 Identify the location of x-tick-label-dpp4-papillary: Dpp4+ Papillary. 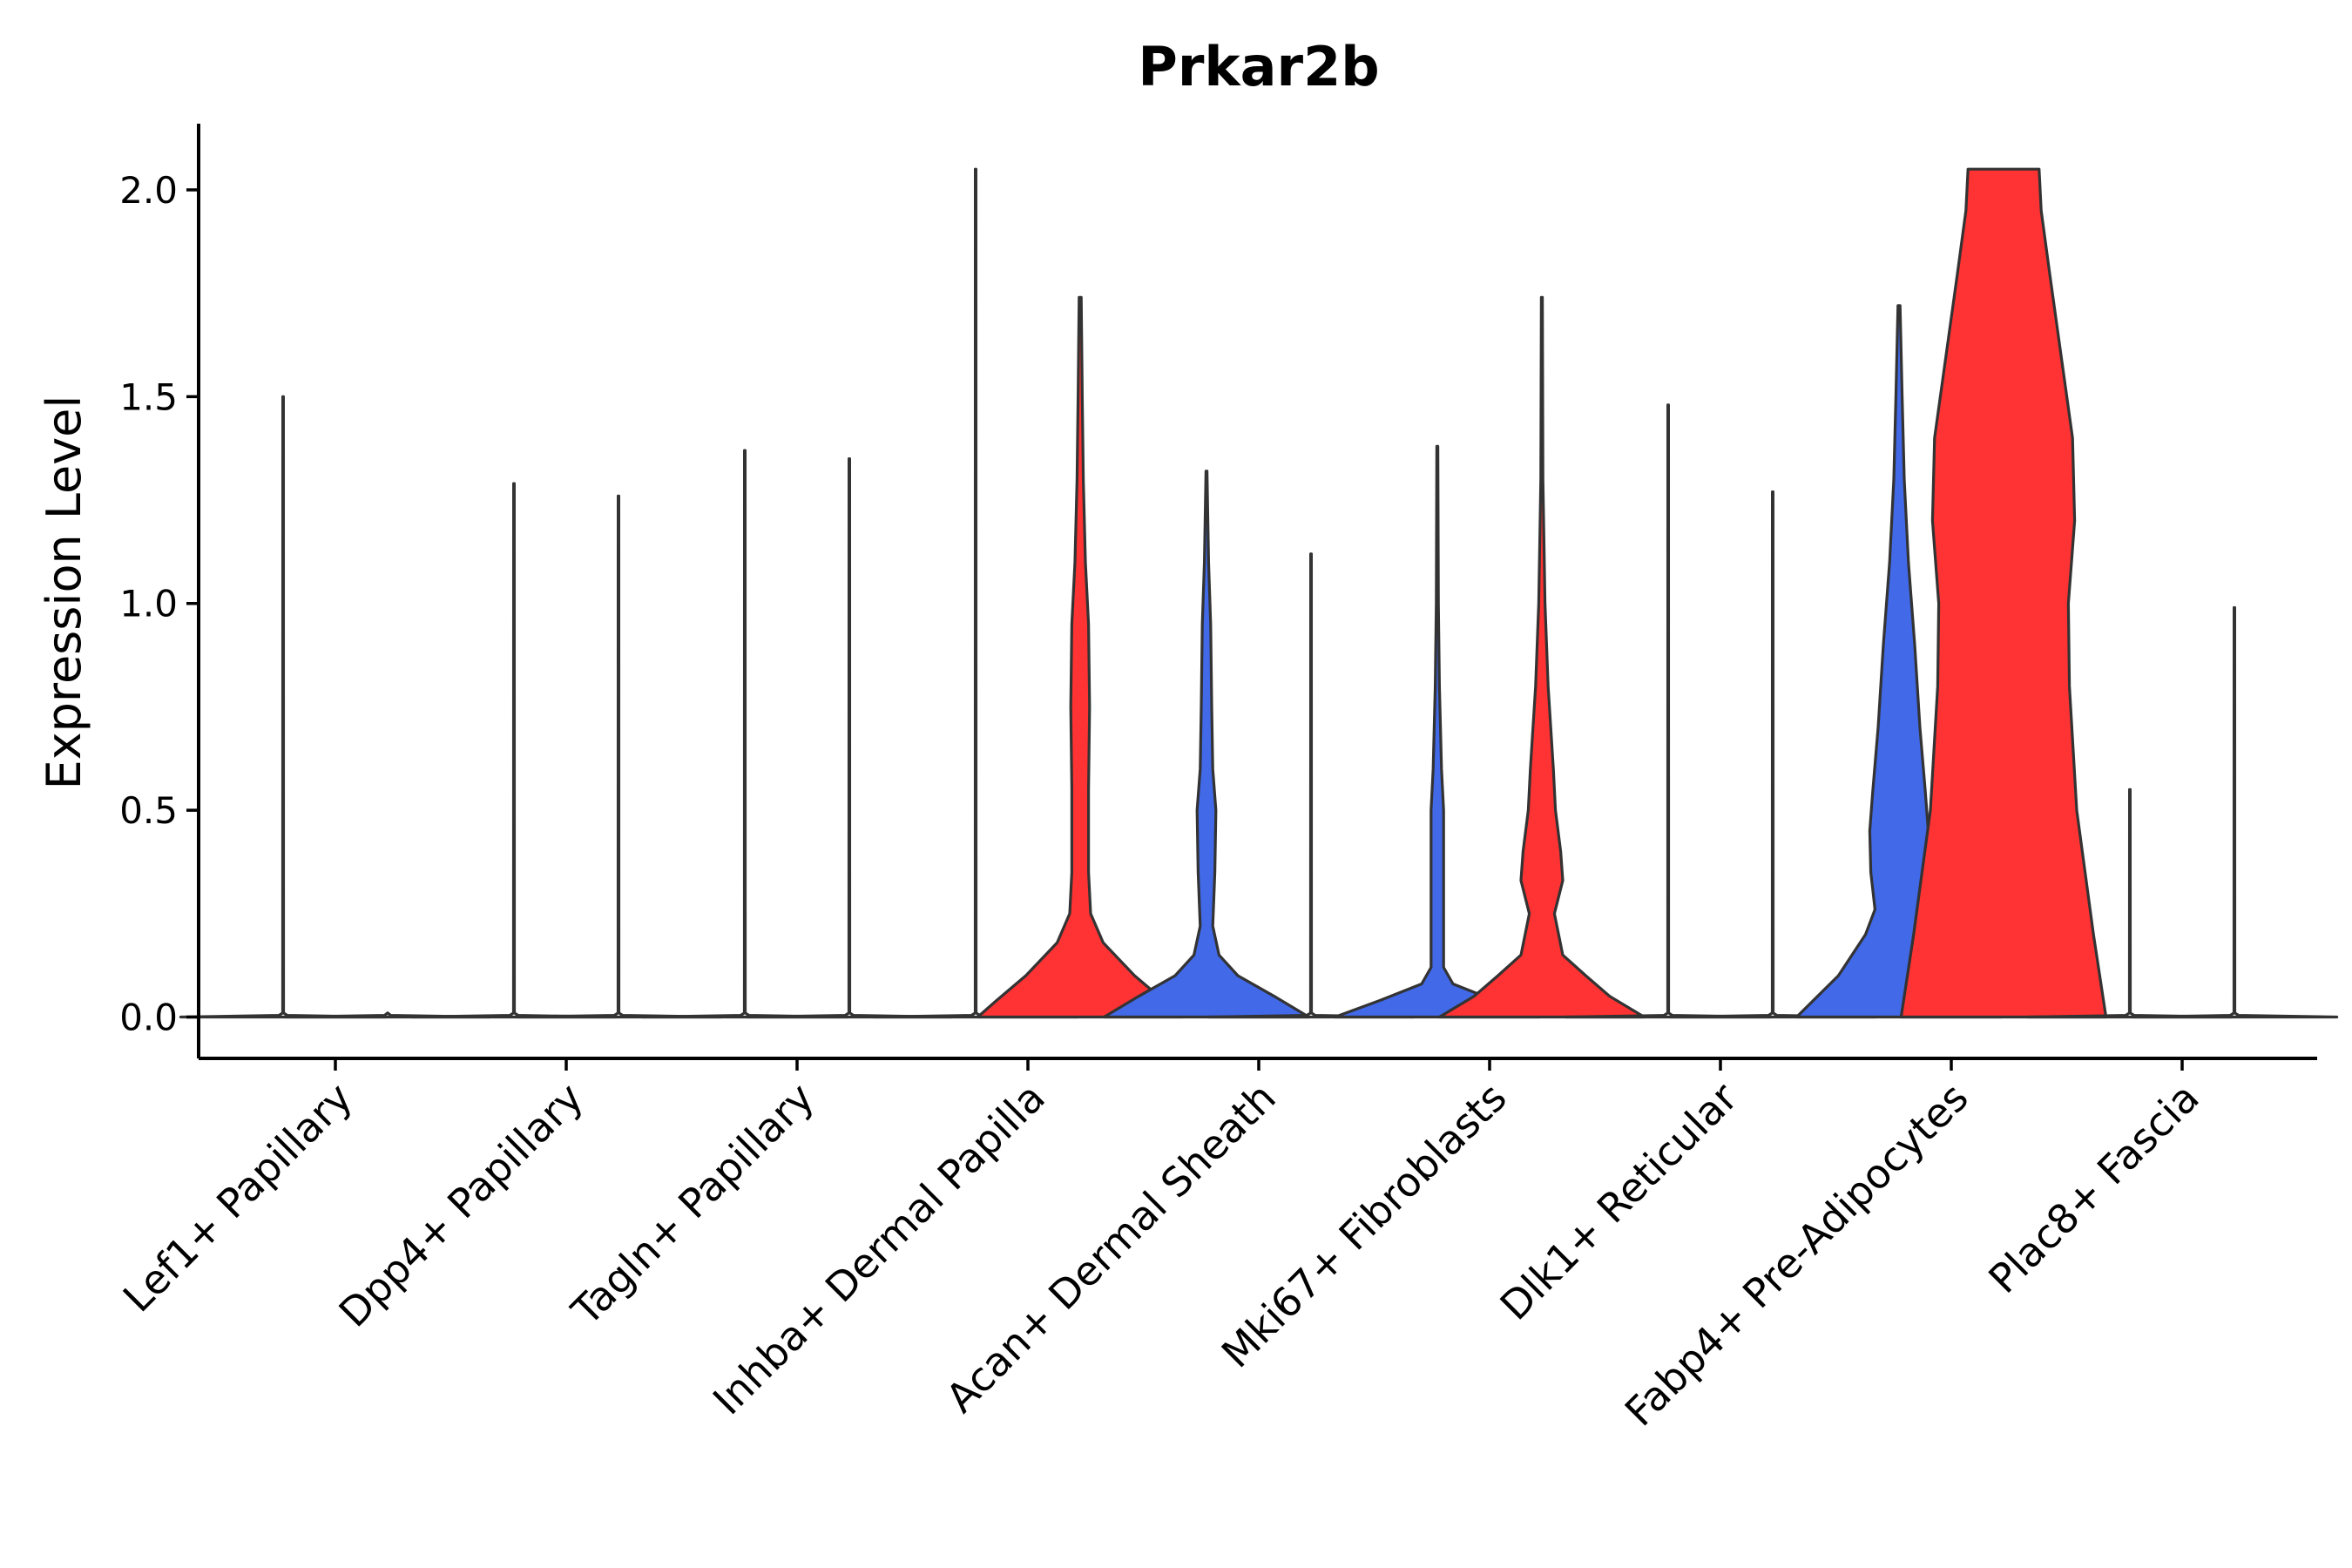
(461, 1205).